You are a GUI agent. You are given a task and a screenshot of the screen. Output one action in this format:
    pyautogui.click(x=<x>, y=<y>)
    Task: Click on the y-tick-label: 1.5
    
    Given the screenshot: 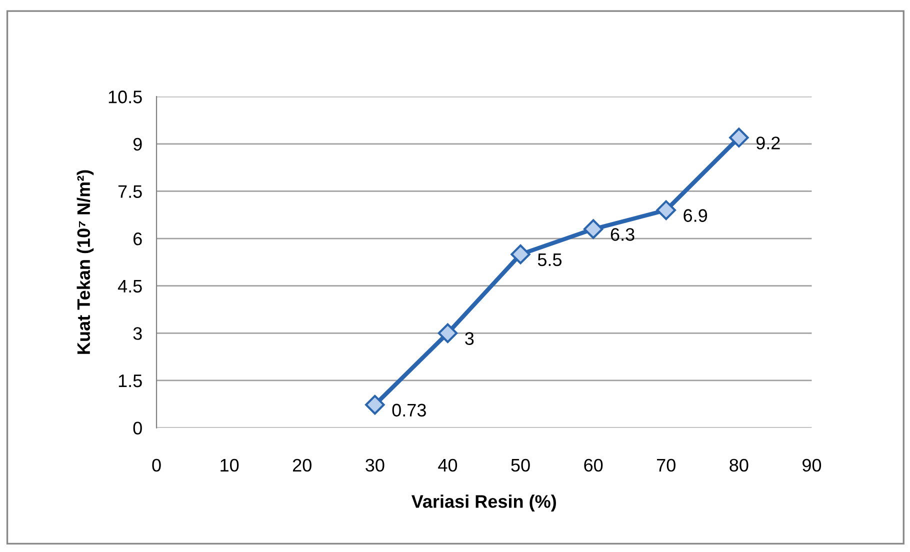 What is the action you would take?
    pyautogui.click(x=130, y=381)
    